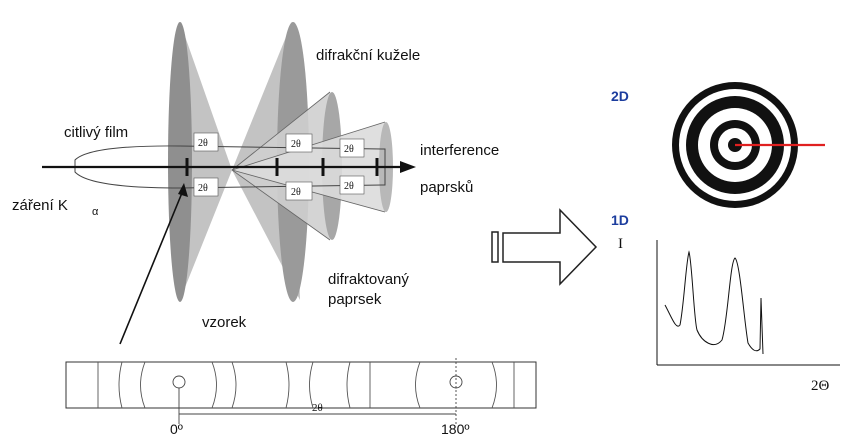 The image size is (846, 434). Describe the element at coordinates (620, 244) in the screenshot. I see `y-axis-label: I` at that location.